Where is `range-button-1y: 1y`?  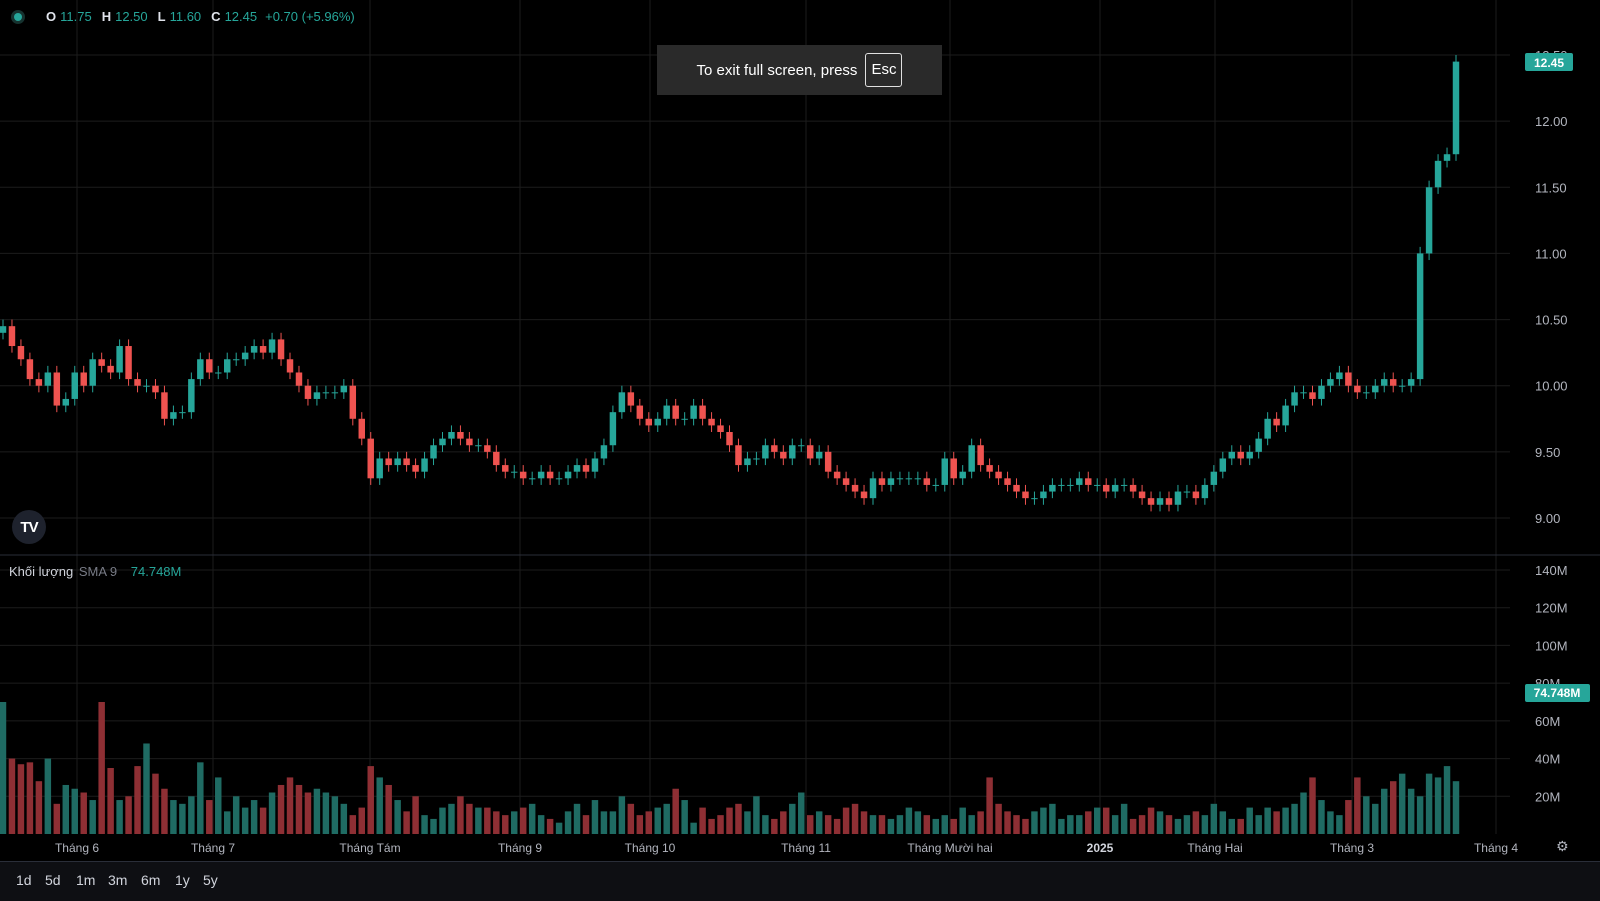
range-button-1y: 1y is located at coordinates (182, 880).